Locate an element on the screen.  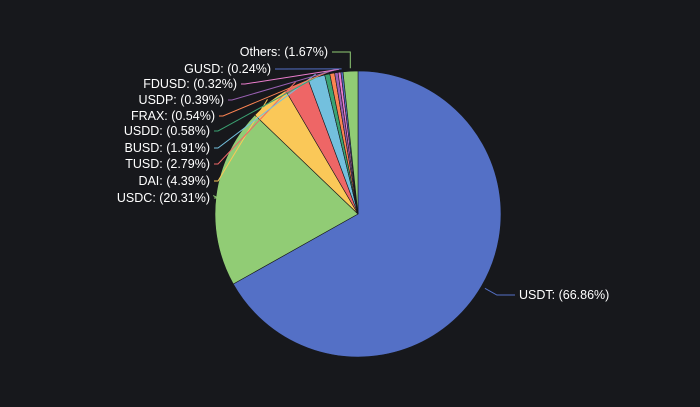
leader-line-others is located at coordinates (341, 60).